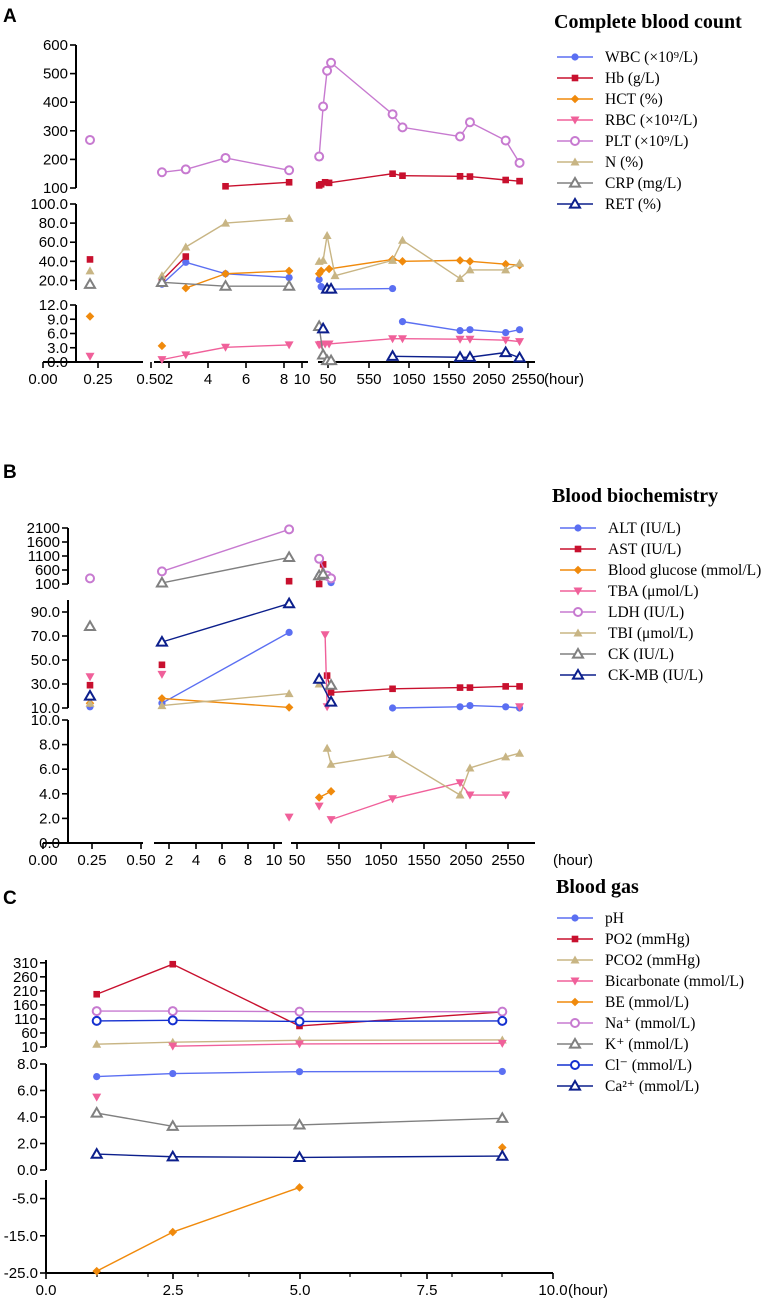  I want to click on legend-entry: TBA (μmol/L), so click(629, 591).